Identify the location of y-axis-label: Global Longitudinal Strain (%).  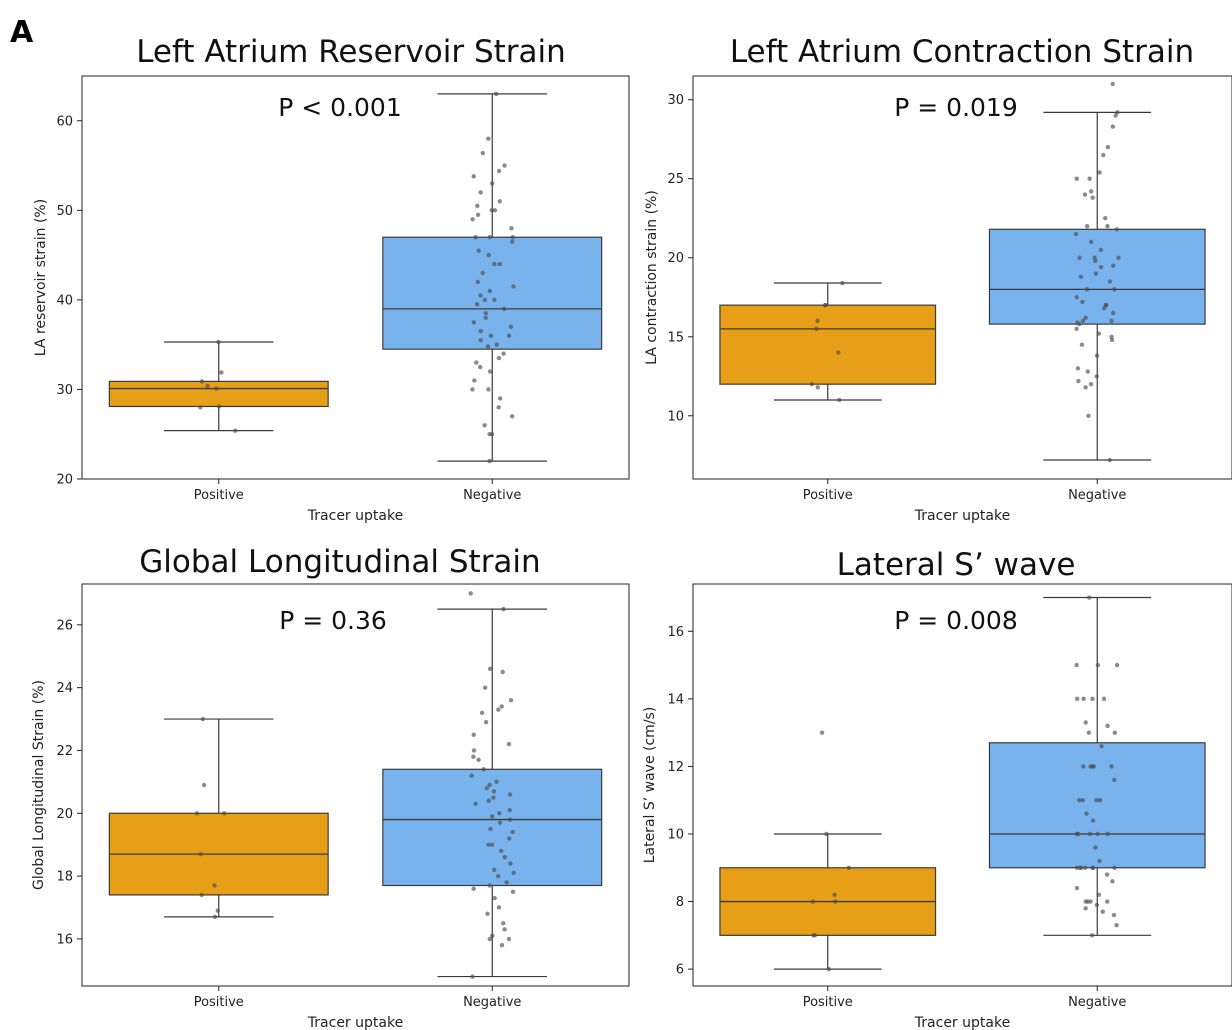
(39, 785).